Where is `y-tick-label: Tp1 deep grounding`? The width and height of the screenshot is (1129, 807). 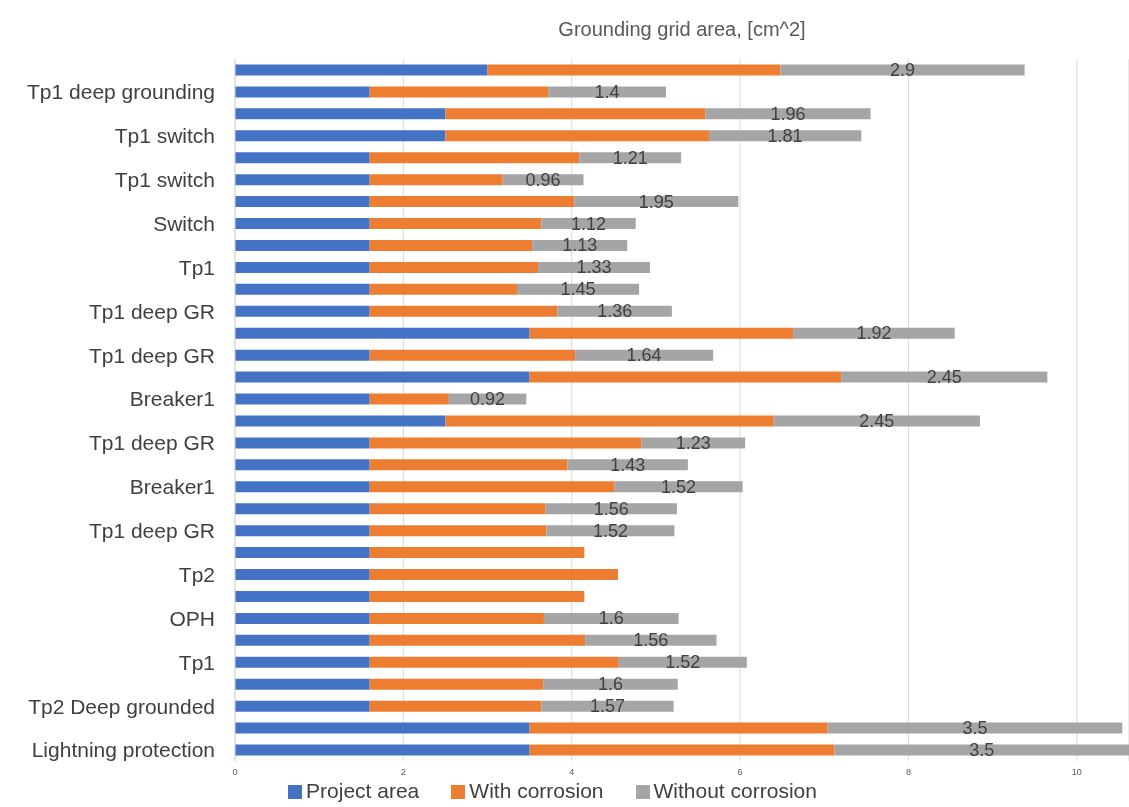
y-tick-label: Tp1 deep grounding is located at coordinates (121, 92).